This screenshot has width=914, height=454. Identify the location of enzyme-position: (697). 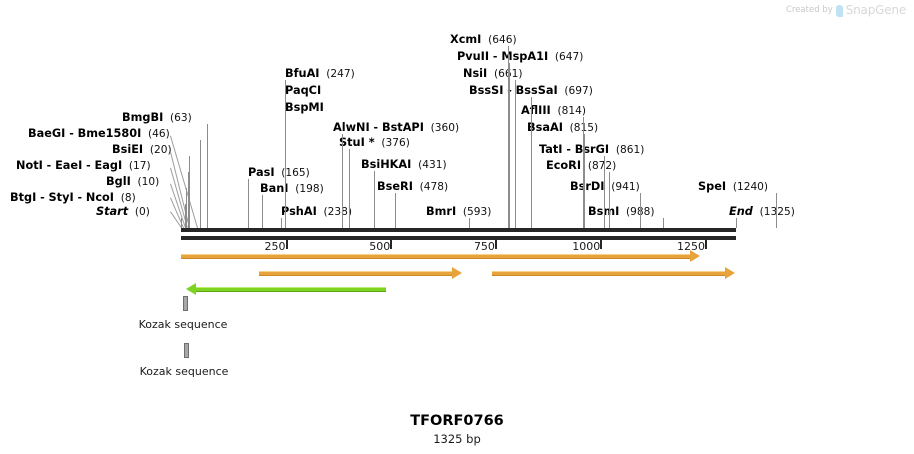
(575, 91).